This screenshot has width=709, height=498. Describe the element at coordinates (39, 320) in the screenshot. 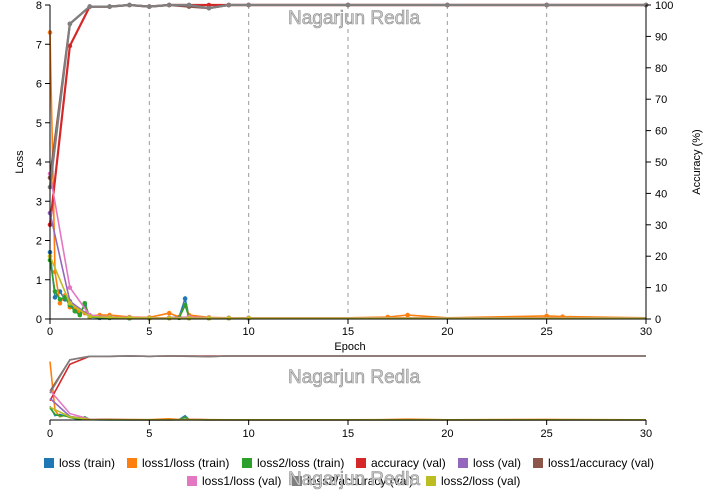

I see `y-left-tick-label: 0` at that location.